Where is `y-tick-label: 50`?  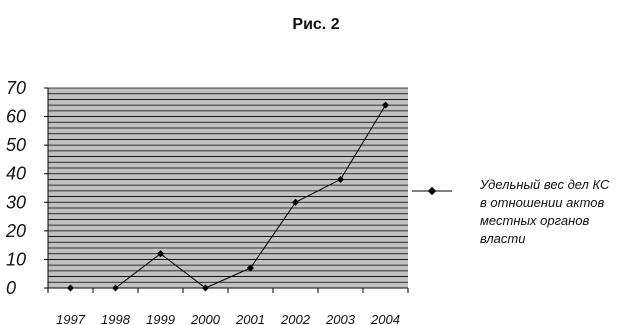 y-tick-label: 50 is located at coordinates (16, 145).